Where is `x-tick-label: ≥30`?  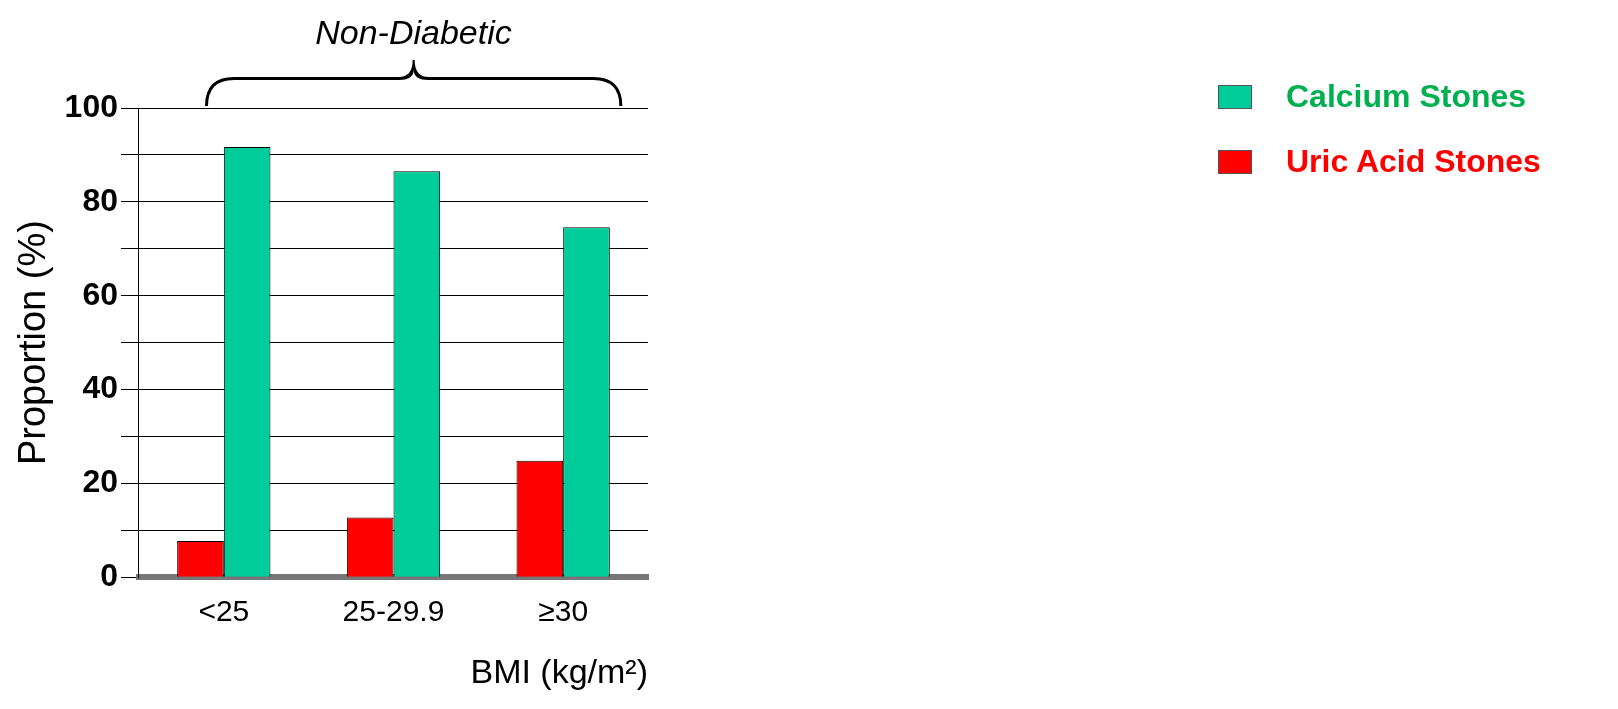
x-tick-label: ≥30 is located at coordinates (563, 611).